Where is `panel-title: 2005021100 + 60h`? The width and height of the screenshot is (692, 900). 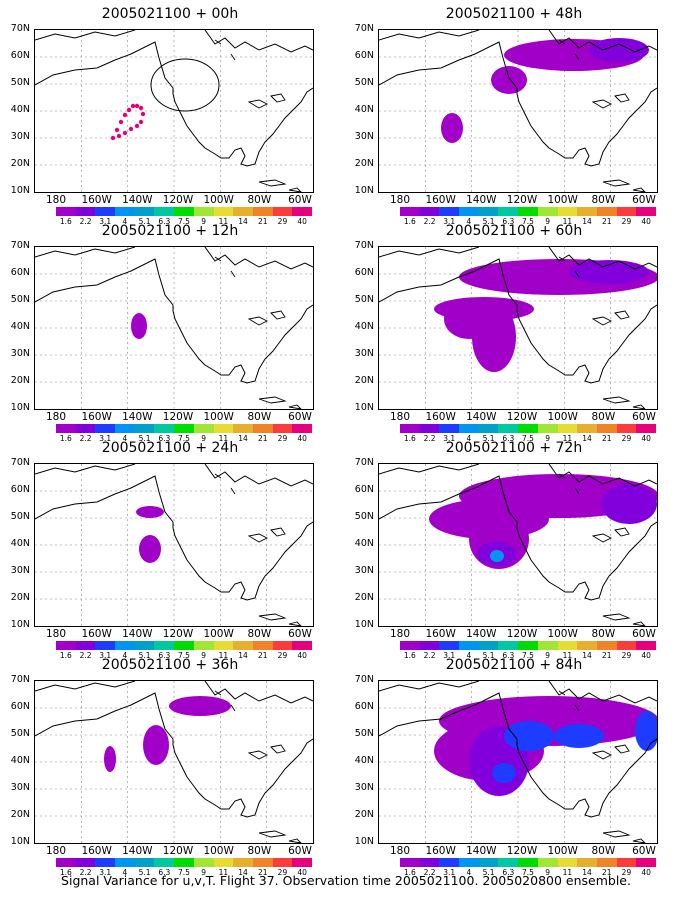
panel-title: 2005021100 + 60h is located at coordinates (514, 231).